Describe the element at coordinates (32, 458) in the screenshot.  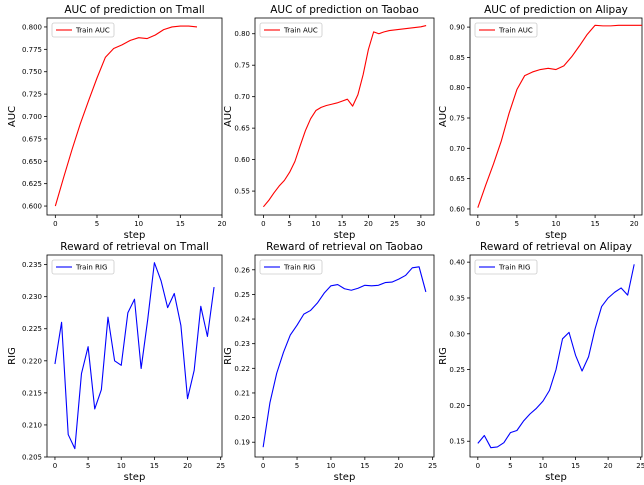
I see `y-tick-label: 0.205` at that location.